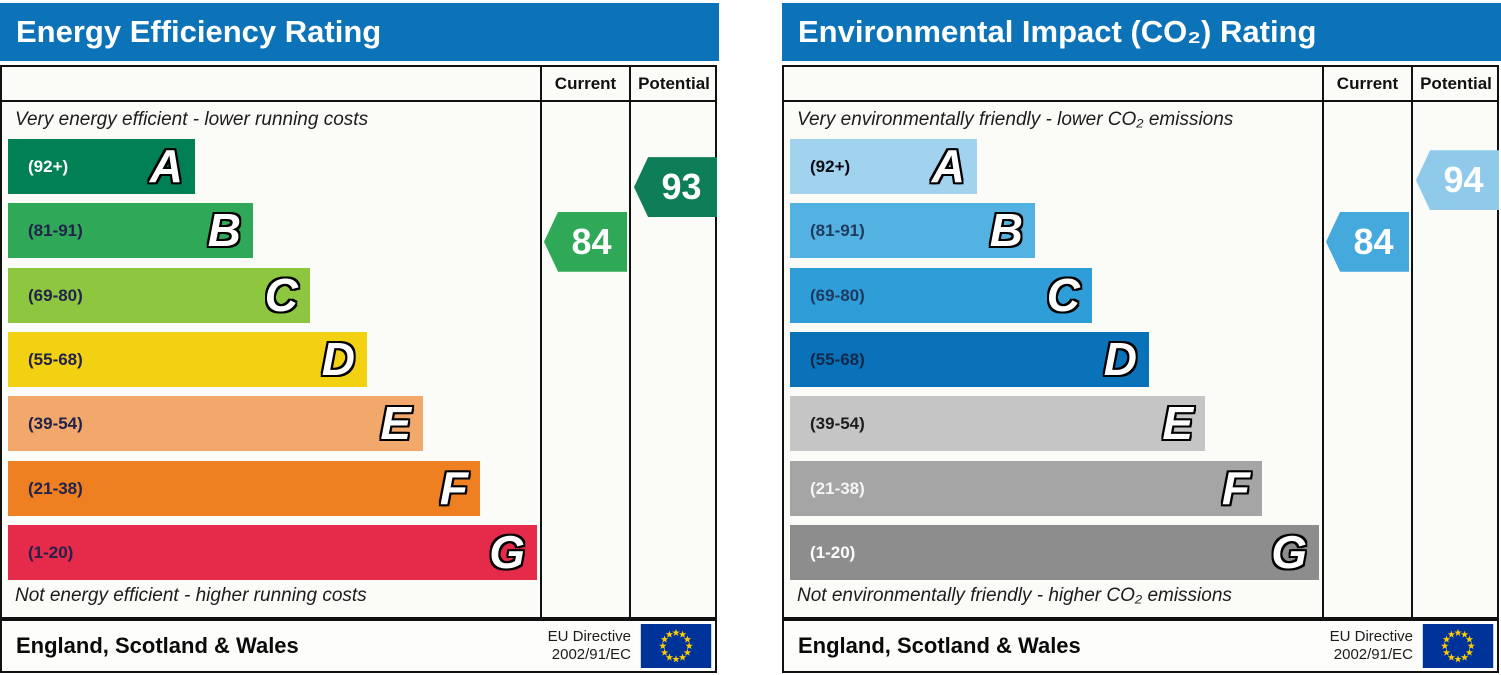 Image resolution: width=1501 pixels, height=675 pixels. Describe the element at coordinates (675, 187) in the screenshot. I see `potential-rating-arrow: 93` at that location.